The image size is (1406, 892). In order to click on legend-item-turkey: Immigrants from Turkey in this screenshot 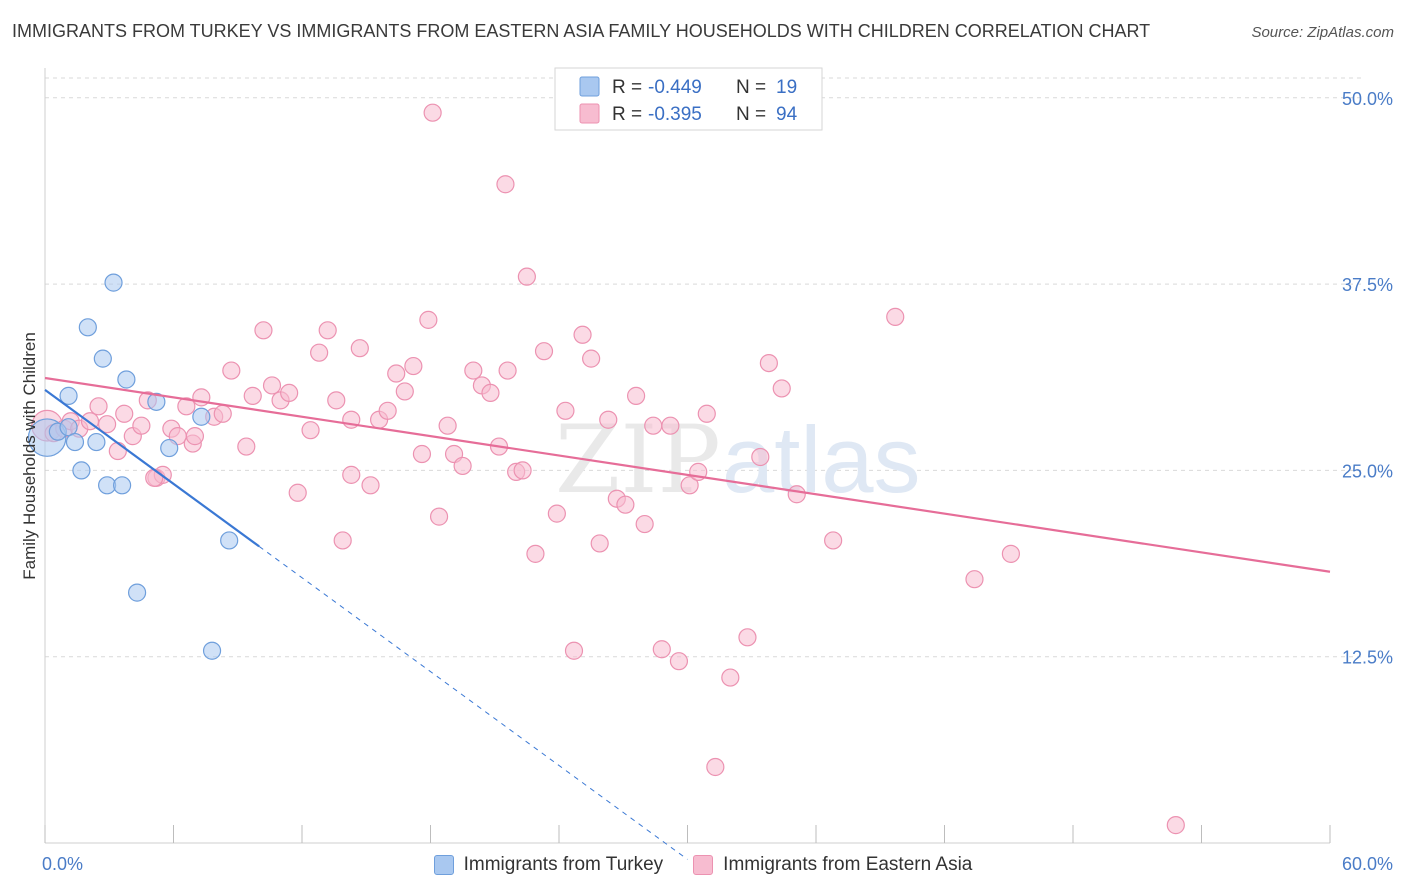, I will do `click(548, 865)`.